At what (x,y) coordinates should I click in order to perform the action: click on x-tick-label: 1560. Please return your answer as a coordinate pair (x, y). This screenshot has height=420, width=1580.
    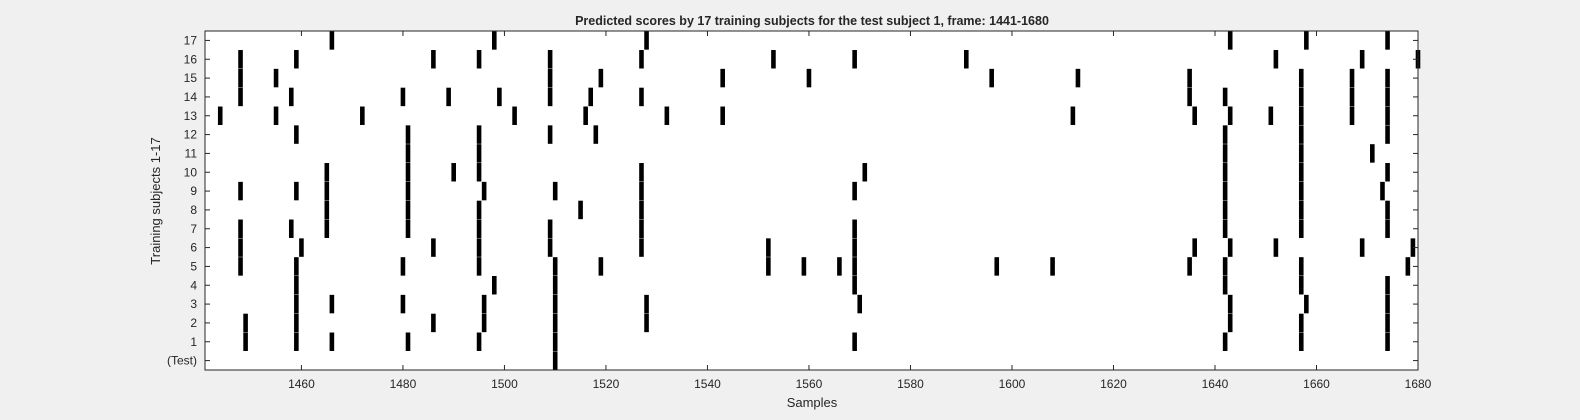
    Looking at the image, I should click on (809, 384).